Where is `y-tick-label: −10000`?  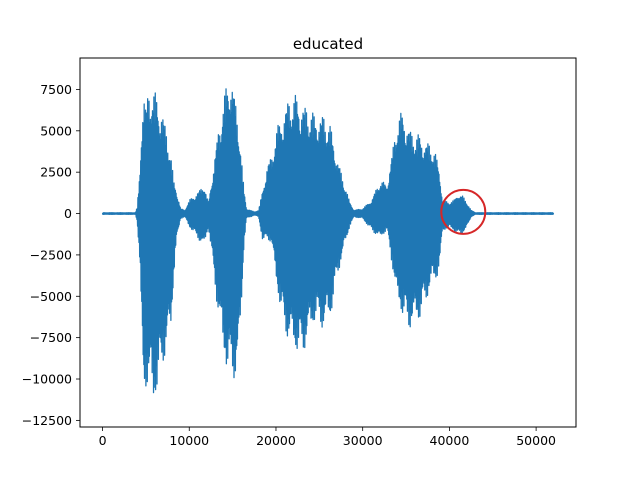 y-tick-label: −10000 is located at coordinates (47, 379).